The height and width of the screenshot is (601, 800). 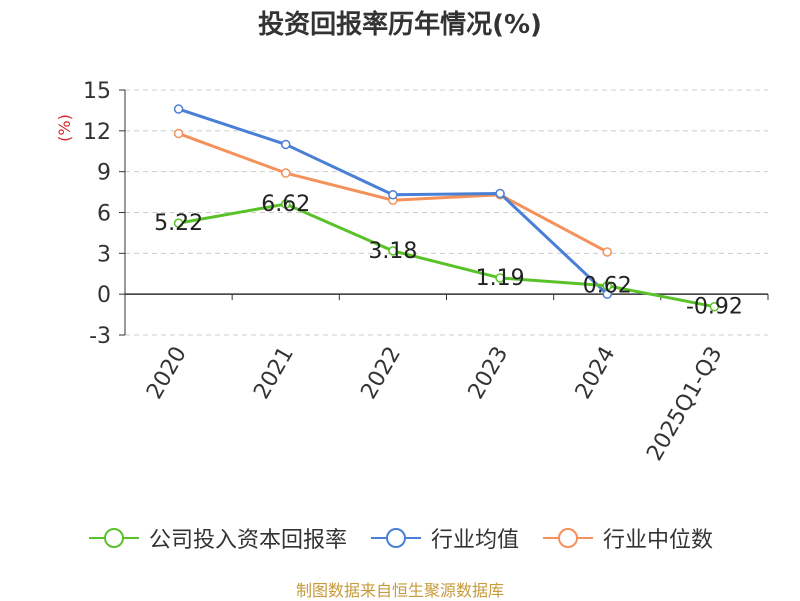 I want to click on legend: 公司投入资本回报率 行业均值 行业中位数, so click(x=400, y=538).